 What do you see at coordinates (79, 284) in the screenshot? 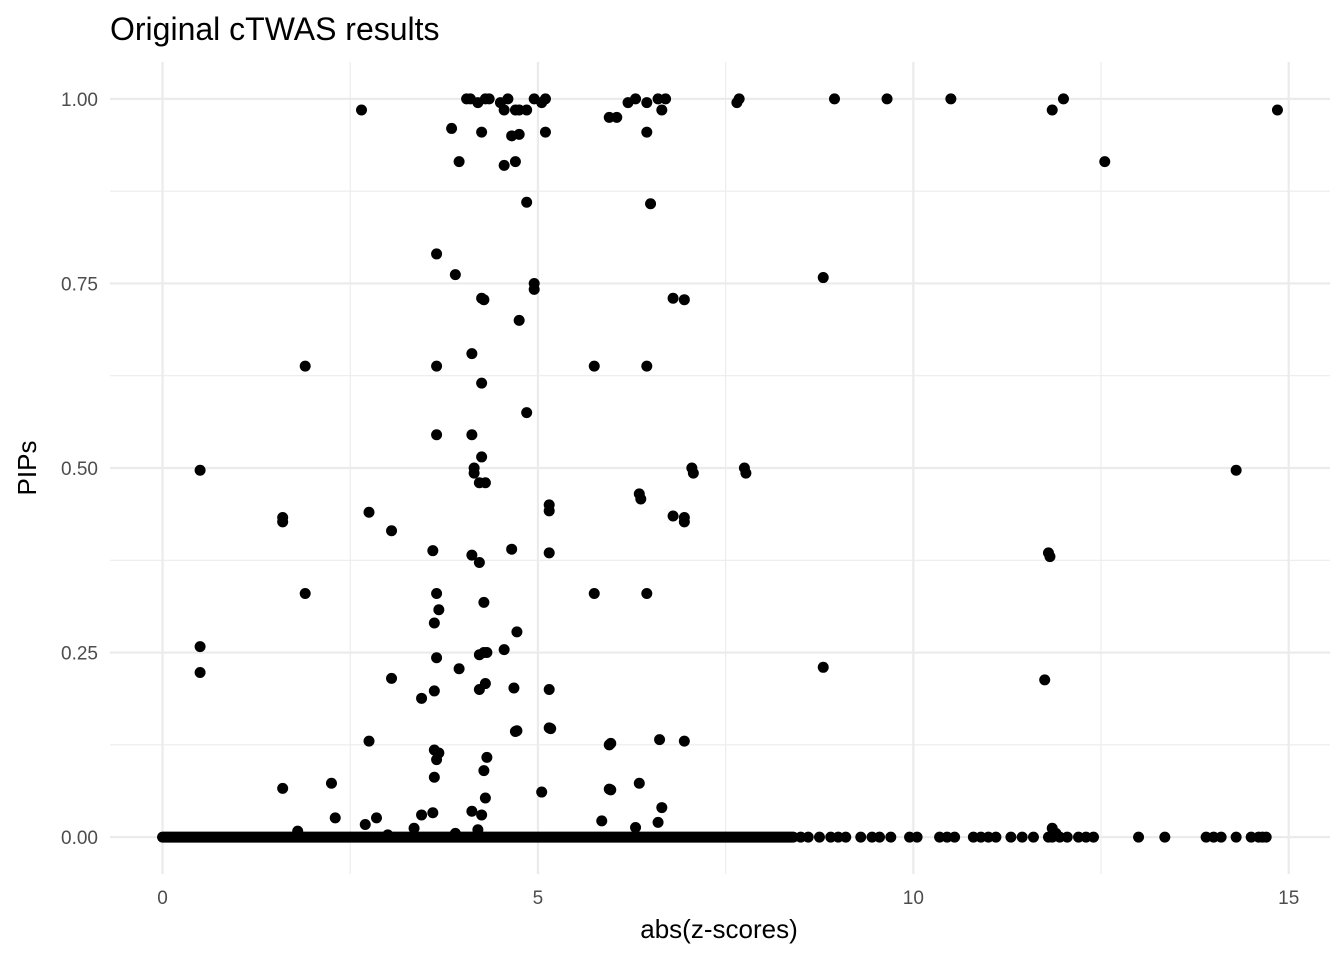
I see `y-tick-label: 0.75` at bounding box center [79, 284].